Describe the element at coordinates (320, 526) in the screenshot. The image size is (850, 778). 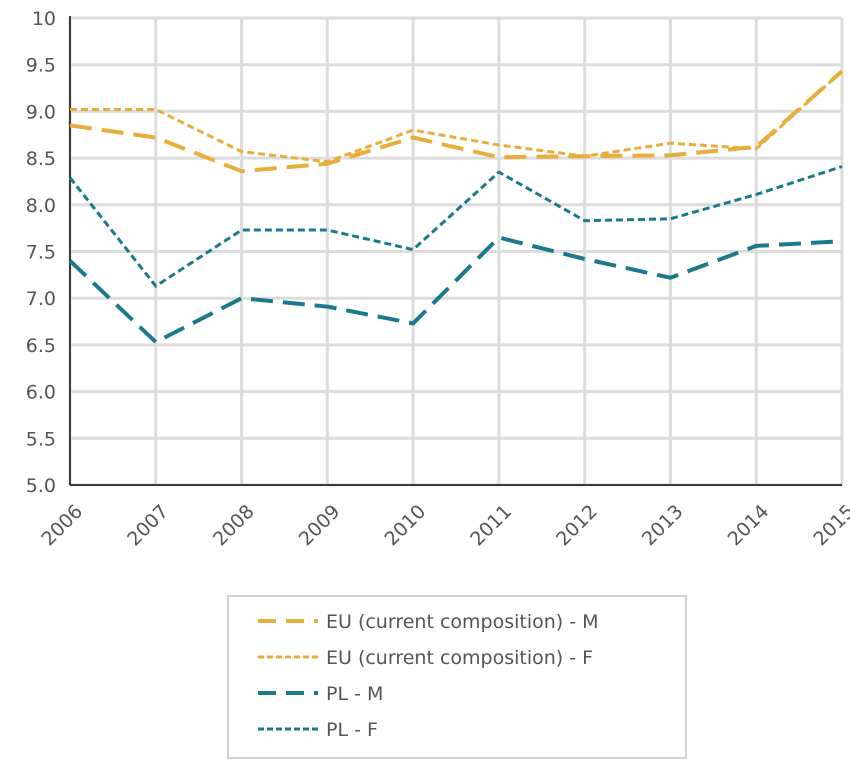
I see `x-tick-label: 2009` at that location.